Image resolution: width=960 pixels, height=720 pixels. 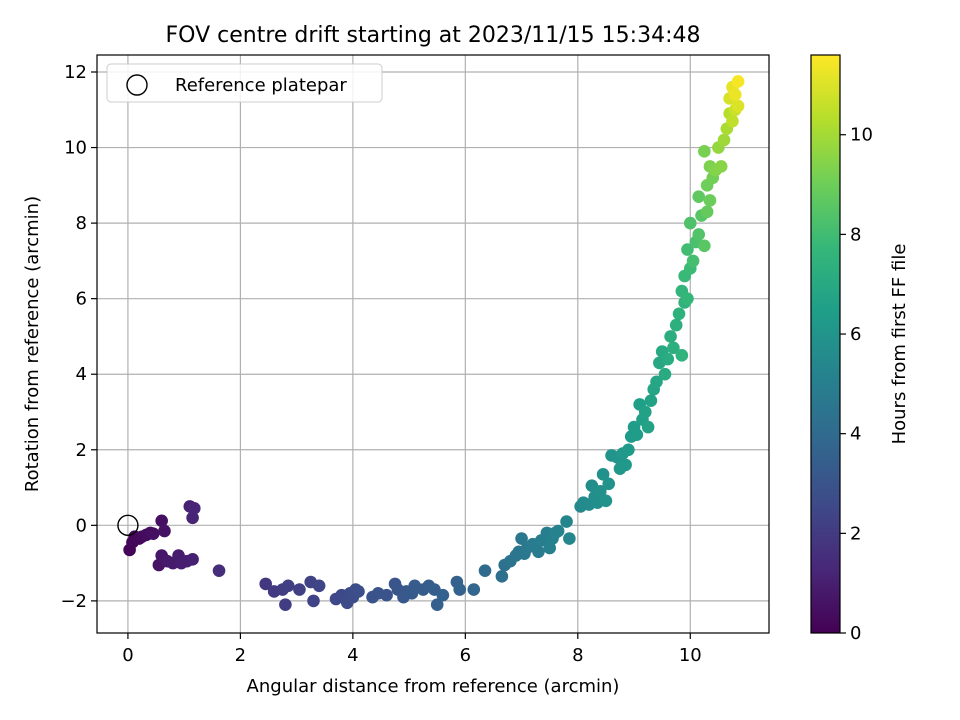 I want to click on reference-marker, so click(x=128, y=525).